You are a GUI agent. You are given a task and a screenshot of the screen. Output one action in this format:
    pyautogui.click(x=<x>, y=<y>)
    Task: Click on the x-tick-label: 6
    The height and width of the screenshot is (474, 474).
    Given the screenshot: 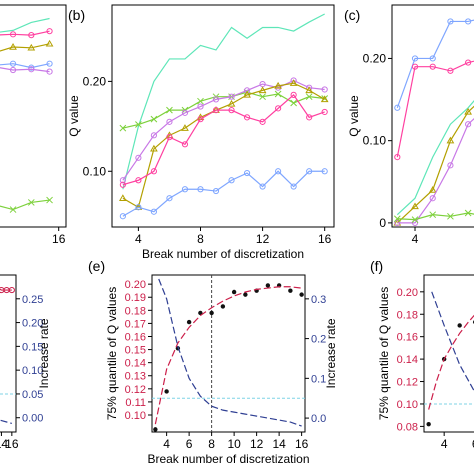 What is the action you would take?
    pyautogui.click(x=473, y=444)
    